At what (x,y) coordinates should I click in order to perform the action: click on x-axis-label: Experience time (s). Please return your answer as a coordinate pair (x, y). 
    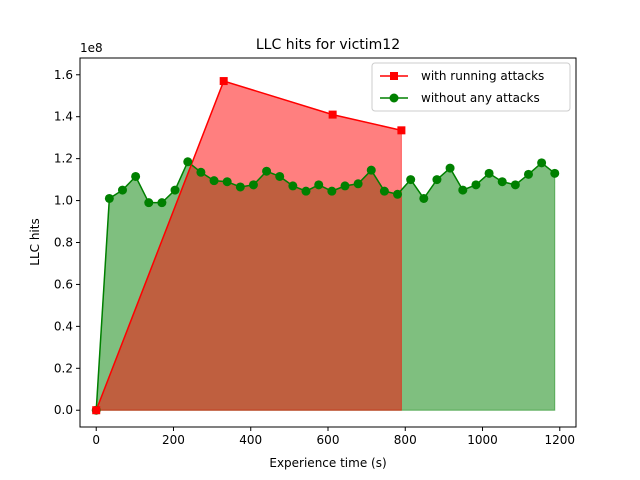
    Looking at the image, I should click on (327, 463).